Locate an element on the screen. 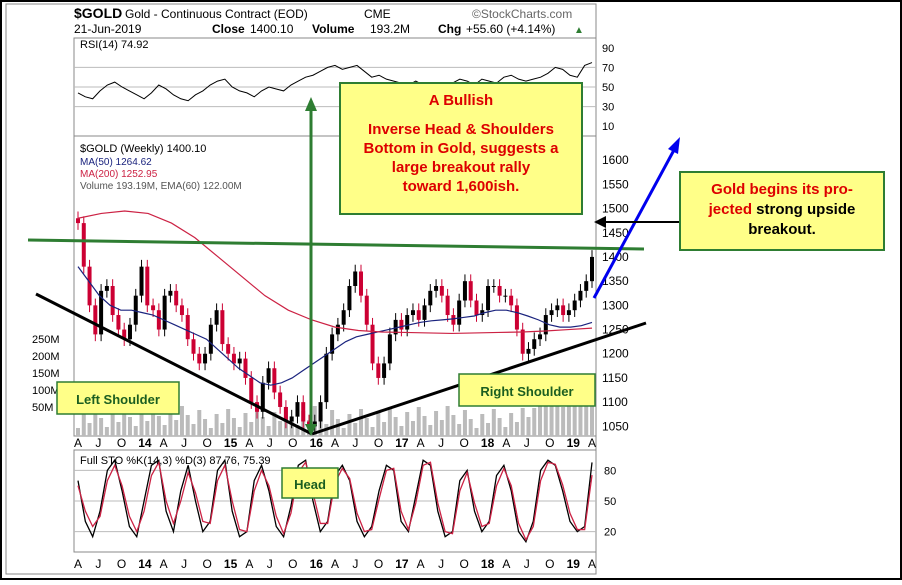 The width and height of the screenshot is (902, 585). projection-line is located at coordinates (634, 224).